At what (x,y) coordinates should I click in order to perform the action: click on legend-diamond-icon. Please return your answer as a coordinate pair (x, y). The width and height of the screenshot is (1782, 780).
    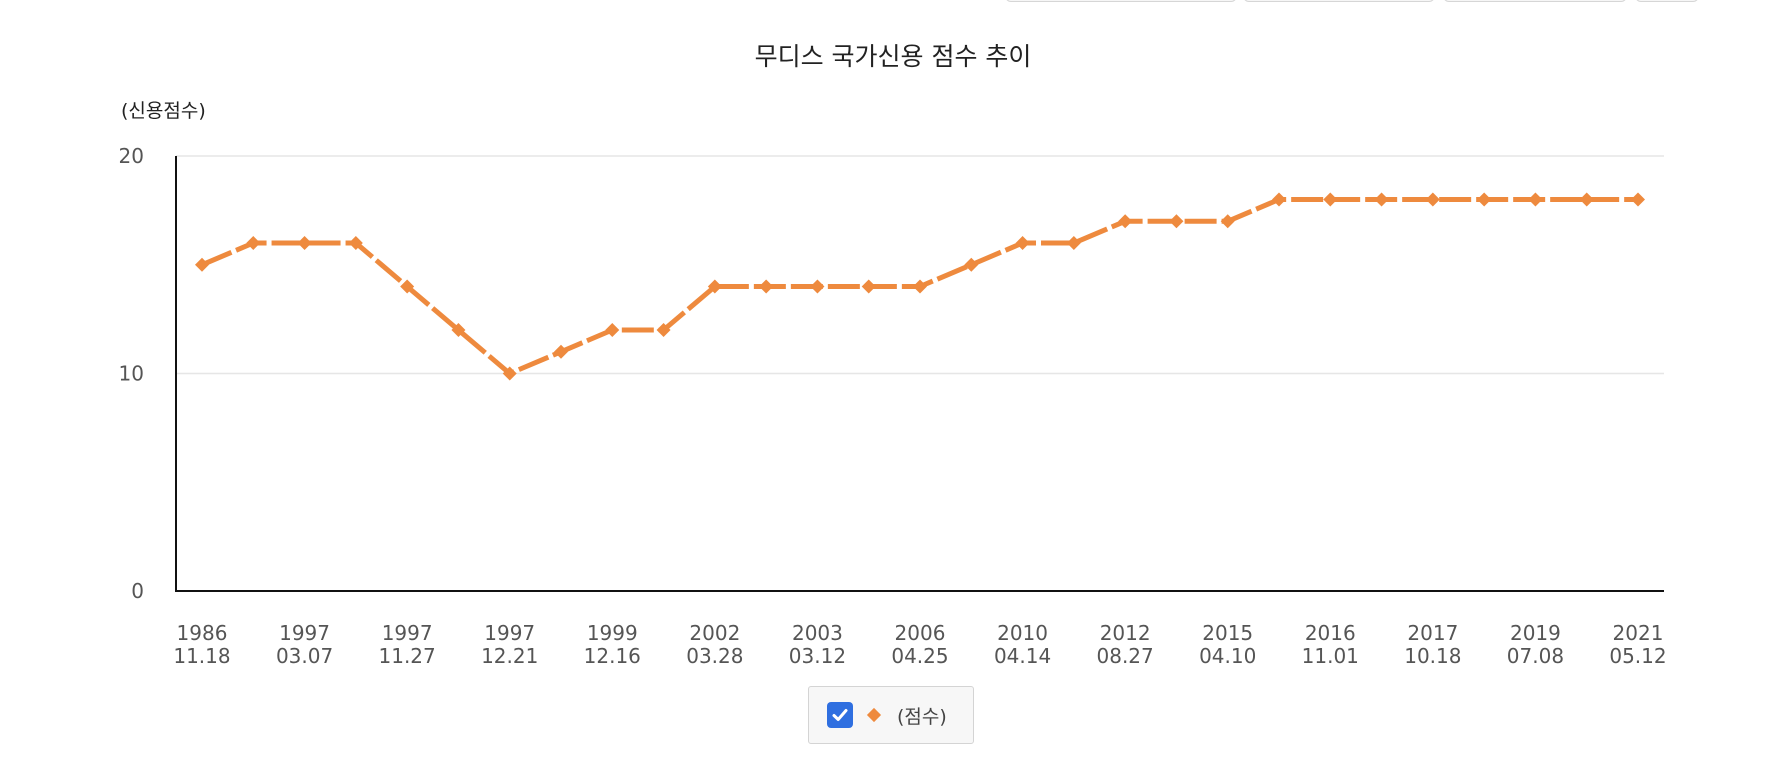
    Looking at the image, I should click on (874, 715).